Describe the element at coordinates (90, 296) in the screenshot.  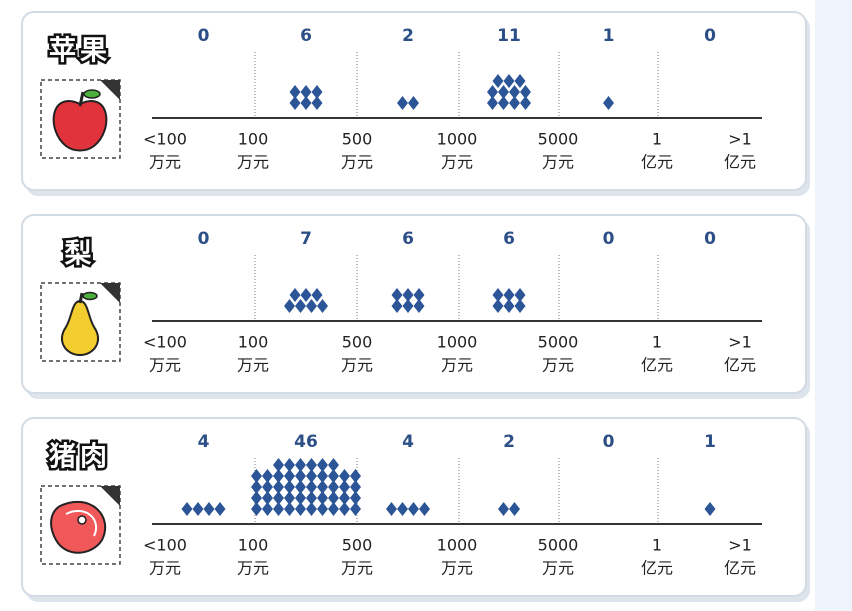
I see `pear-leaf` at that location.